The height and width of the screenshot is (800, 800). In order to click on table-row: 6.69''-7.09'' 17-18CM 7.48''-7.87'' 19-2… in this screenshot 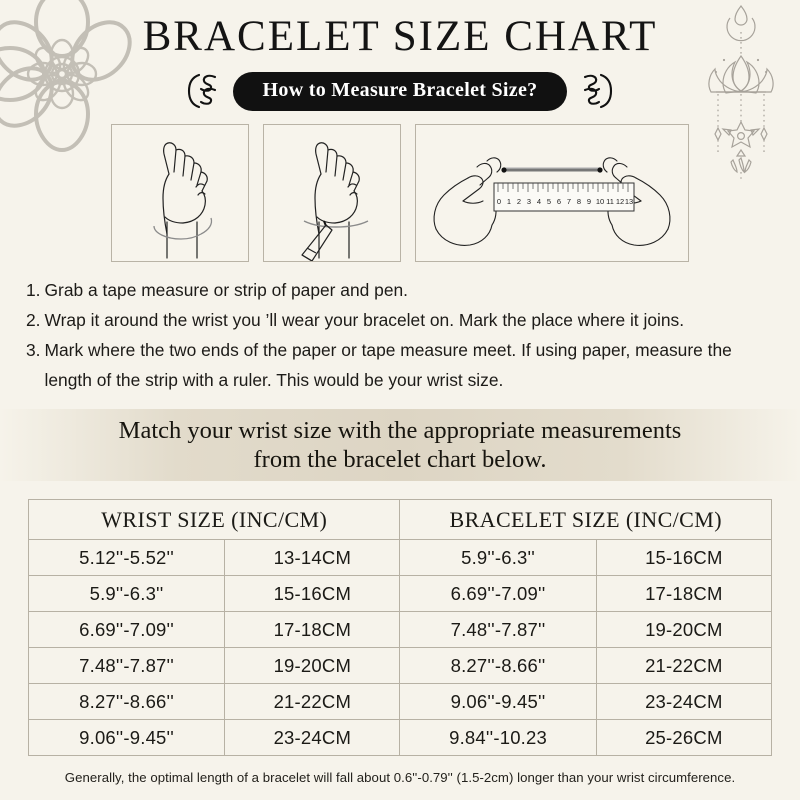, I will do `click(400, 630)`.